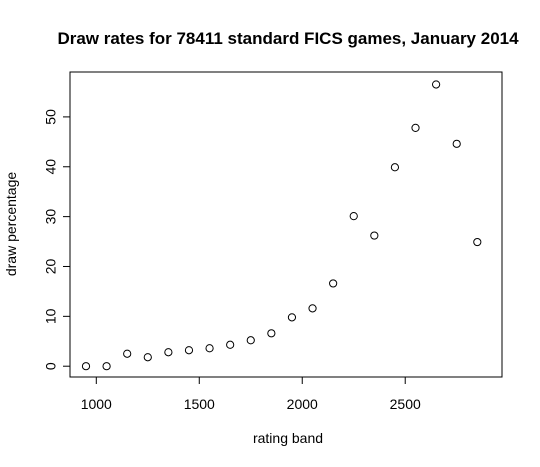 This screenshot has height=467, width=540. I want to click on x-axis-ticks: 1000 1500 2000 2500, so click(251, 394).